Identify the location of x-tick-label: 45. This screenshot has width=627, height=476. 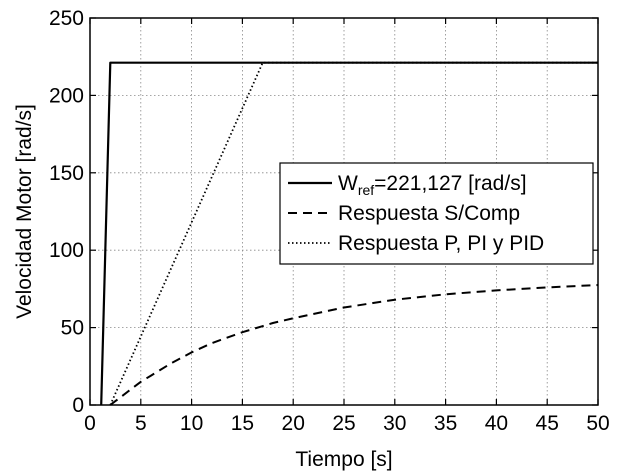
(547, 423).